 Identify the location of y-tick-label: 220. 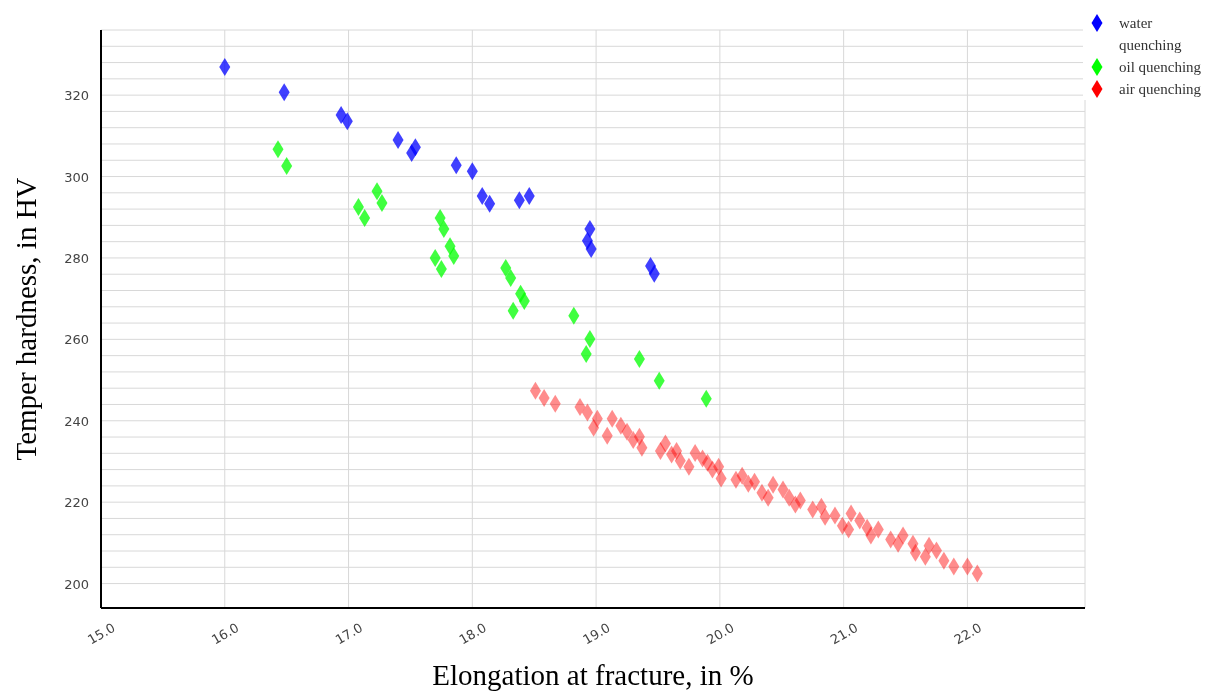
(76, 503).